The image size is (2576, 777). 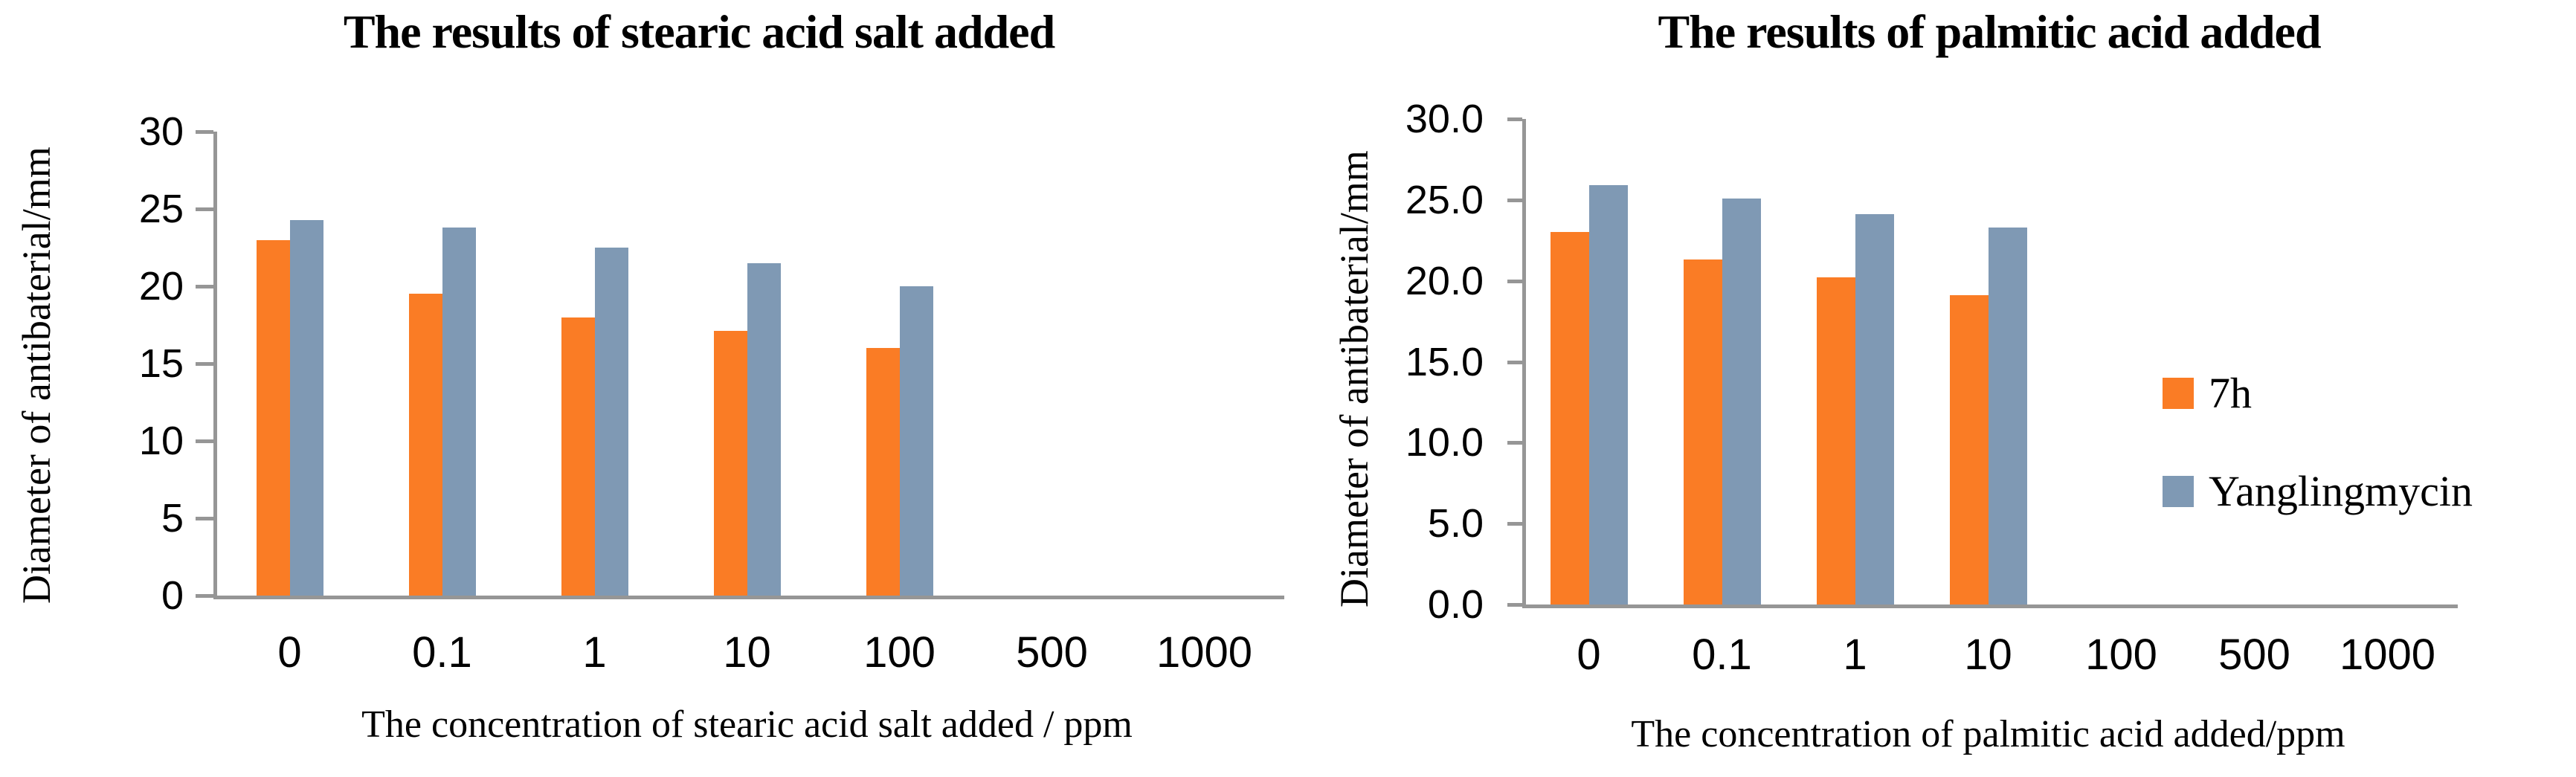 What do you see at coordinates (1444, 199) in the screenshot?
I see `y-tick-label: 25.0` at bounding box center [1444, 199].